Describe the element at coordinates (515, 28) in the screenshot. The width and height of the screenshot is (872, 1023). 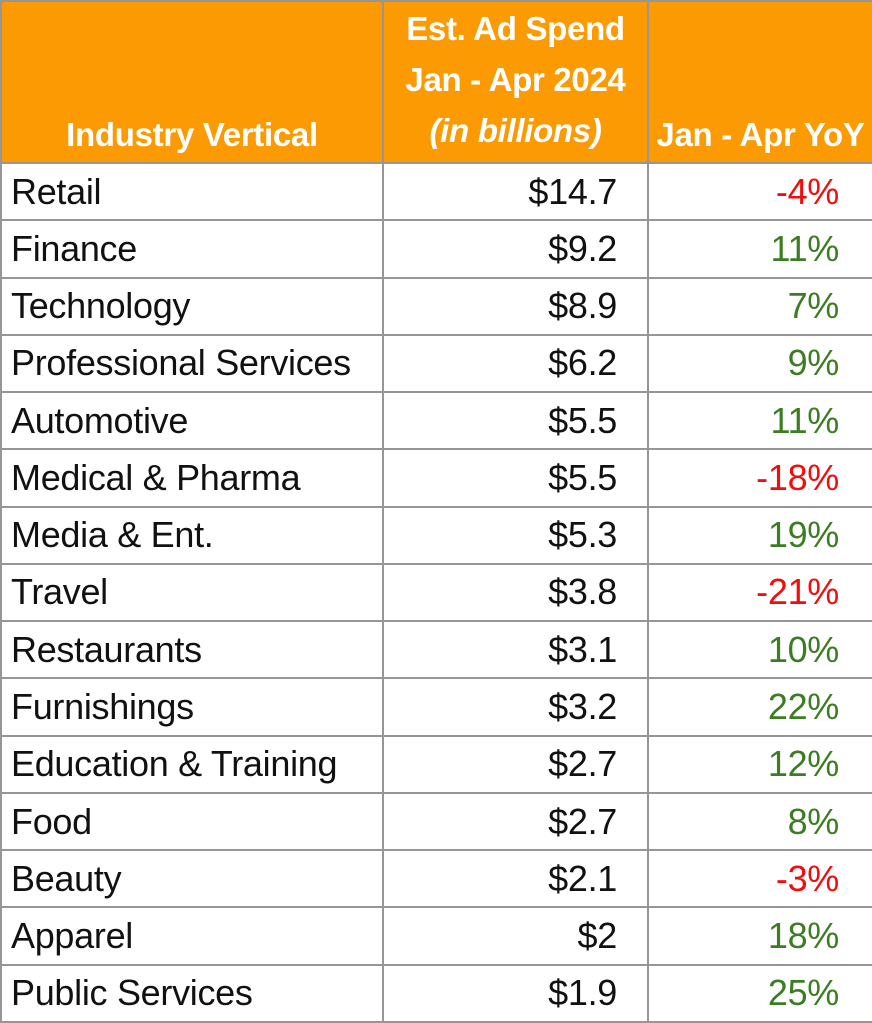
I see `ad-spend-header-line1: Est. Ad Spend` at that location.